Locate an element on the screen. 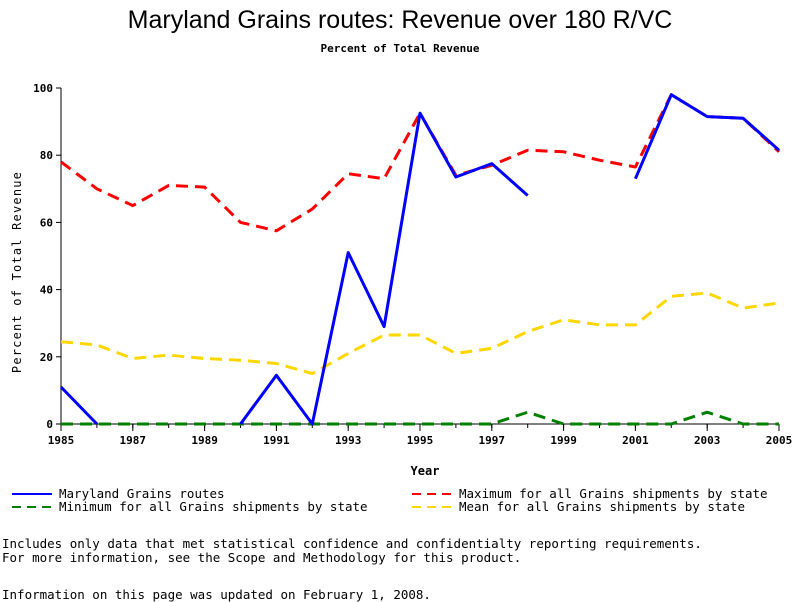  x-axis-label: Year is located at coordinates (425, 471).